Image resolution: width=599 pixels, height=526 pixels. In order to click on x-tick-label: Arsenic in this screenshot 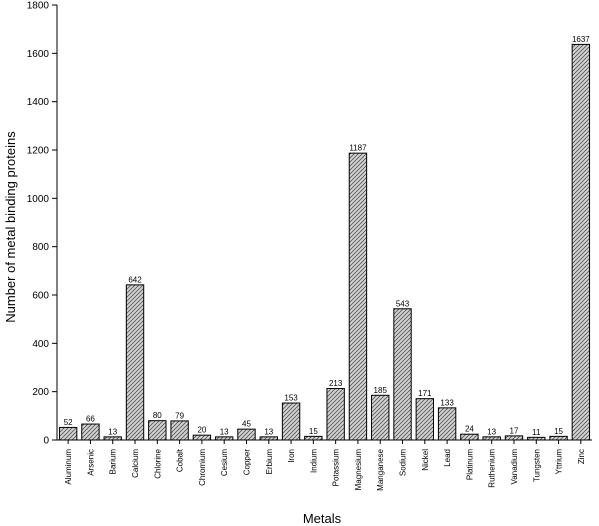, I will do `click(90, 462)`.